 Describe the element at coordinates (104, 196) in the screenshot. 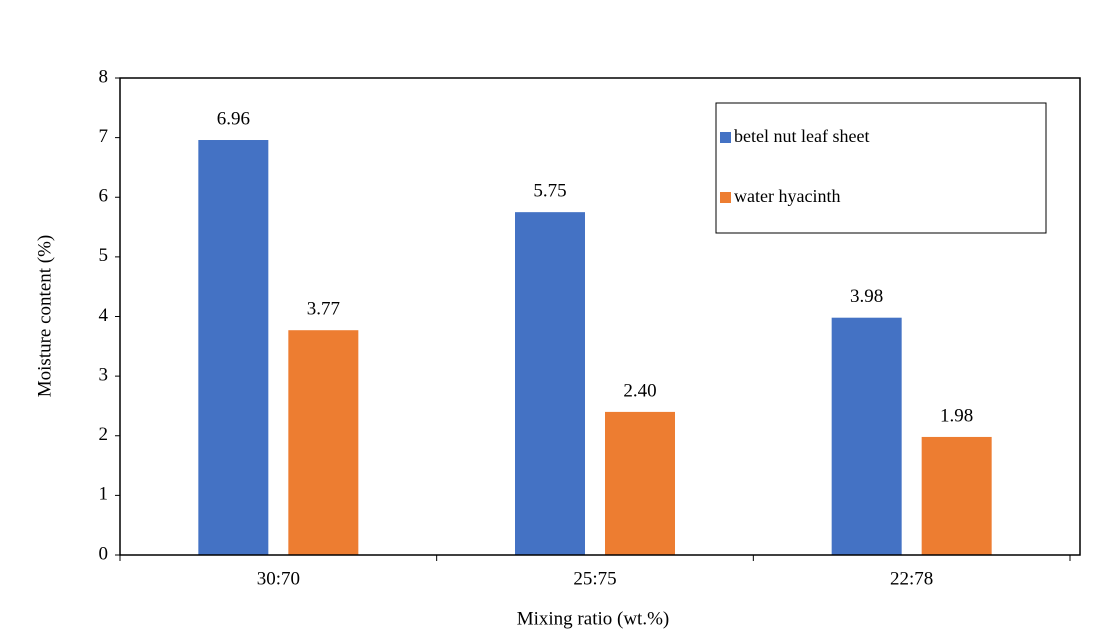

I see `y-tick-label: 6` at that location.